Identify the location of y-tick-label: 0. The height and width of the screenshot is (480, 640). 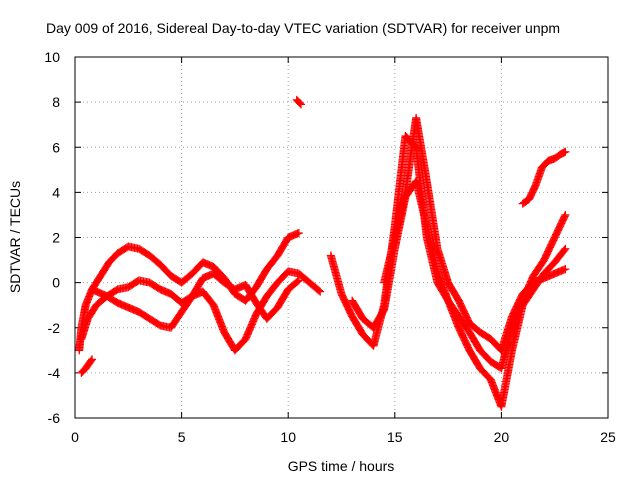
(56, 283).